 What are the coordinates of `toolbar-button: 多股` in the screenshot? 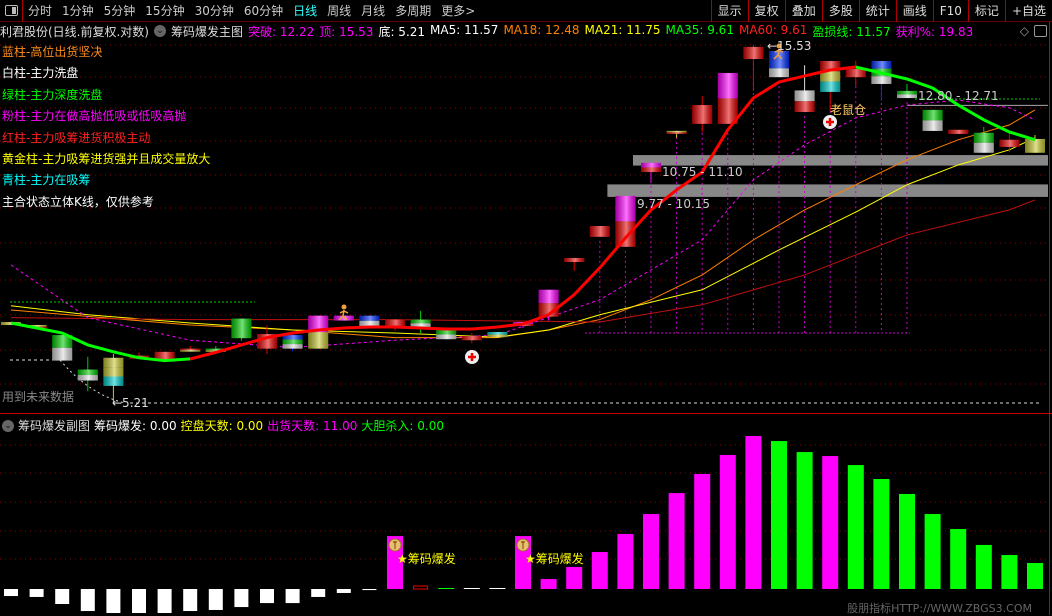 It's located at (840, 11).